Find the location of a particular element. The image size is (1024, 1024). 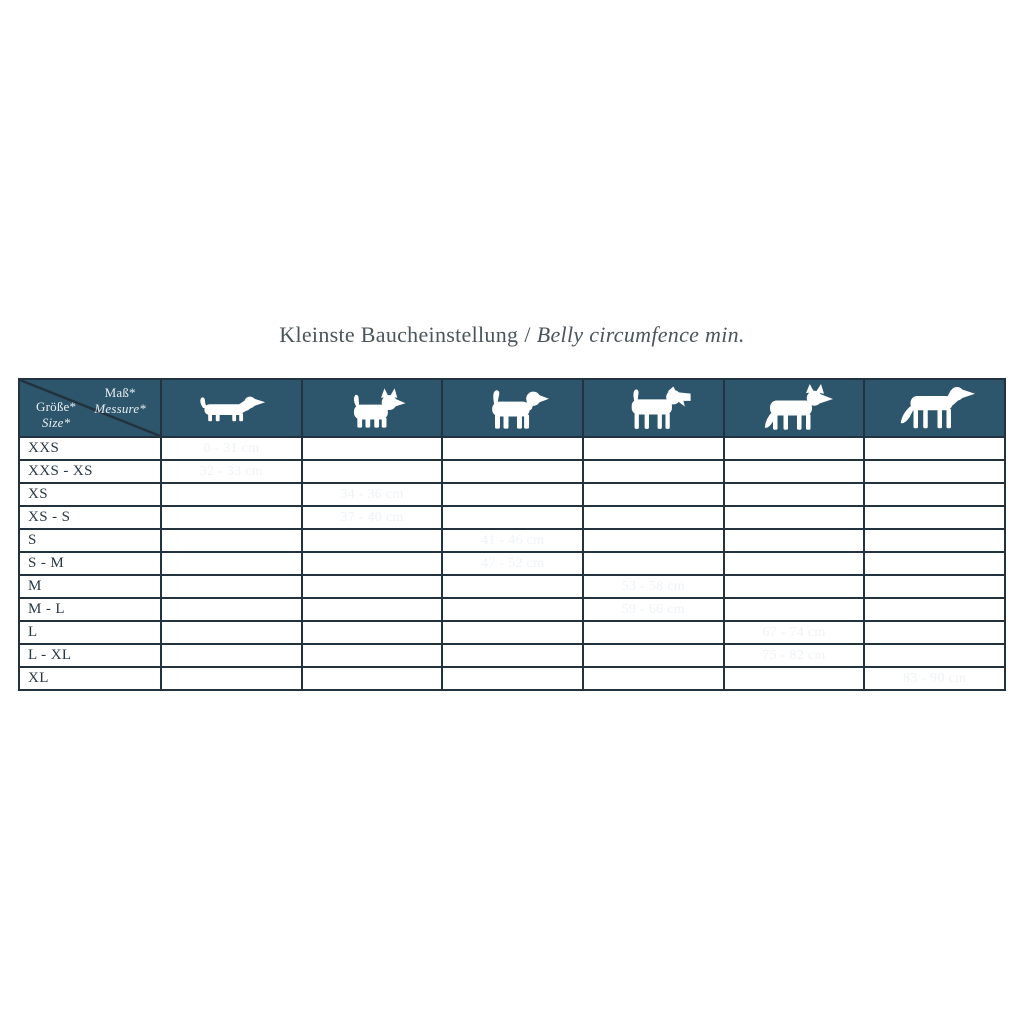

table-row: L - XL 75 - 82 cm is located at coordinates (512, 655).